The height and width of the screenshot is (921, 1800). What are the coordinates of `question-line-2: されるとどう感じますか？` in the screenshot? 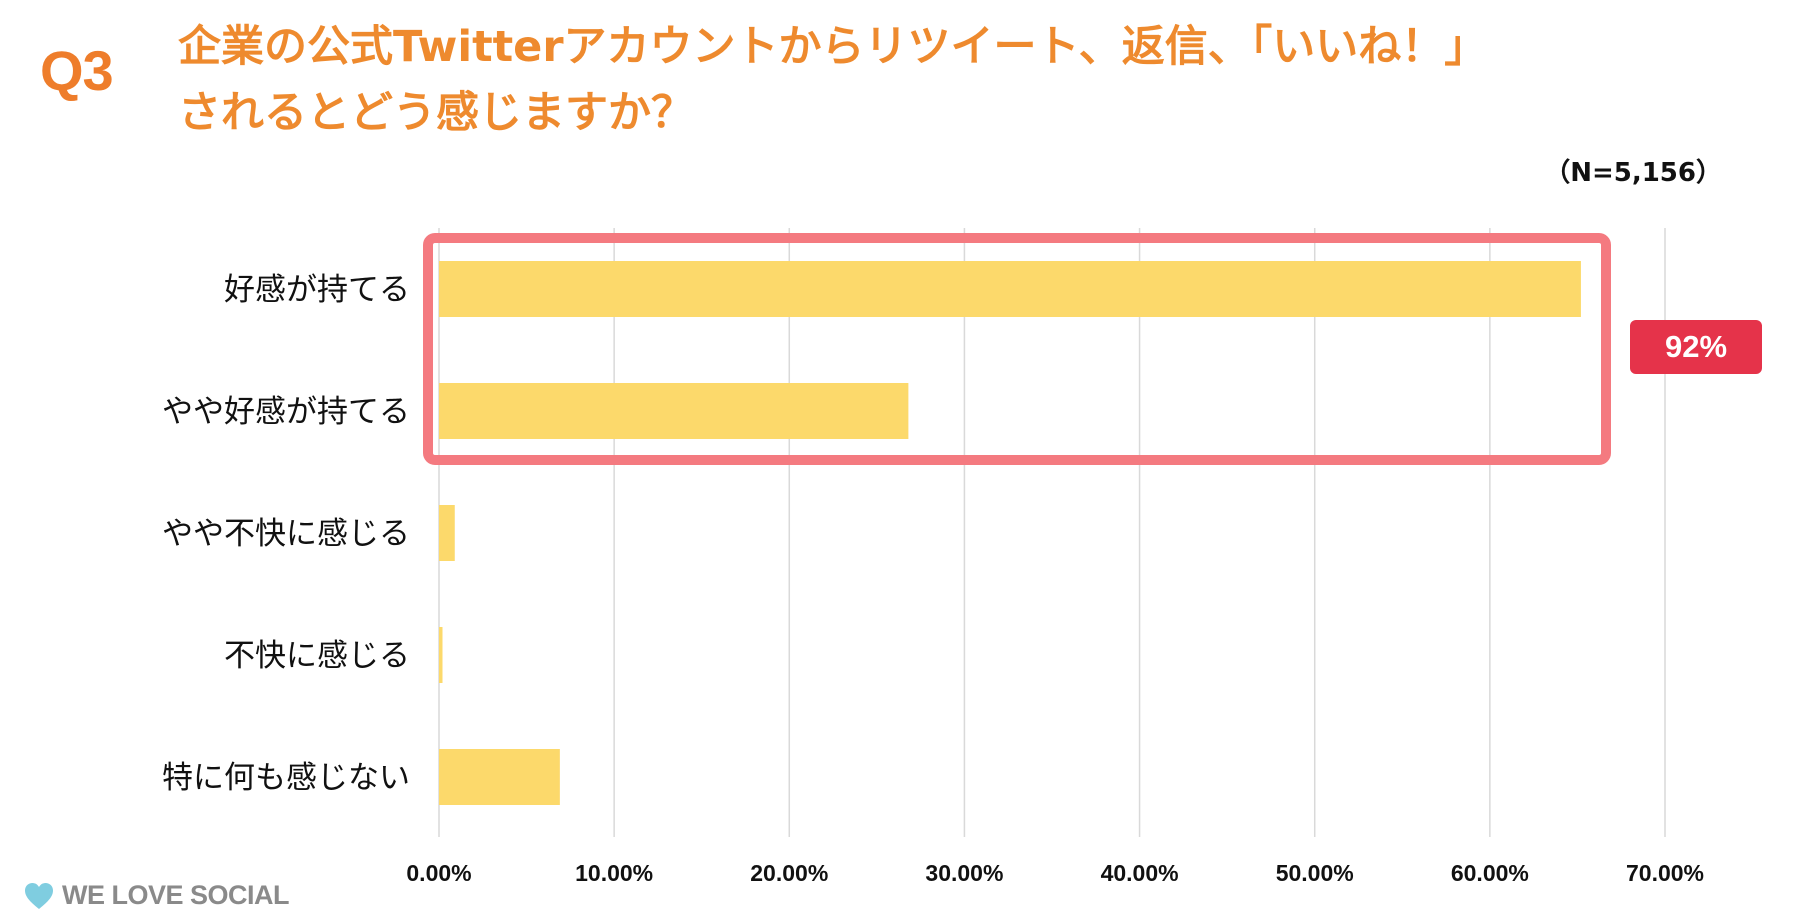 It's located at (436, 113).